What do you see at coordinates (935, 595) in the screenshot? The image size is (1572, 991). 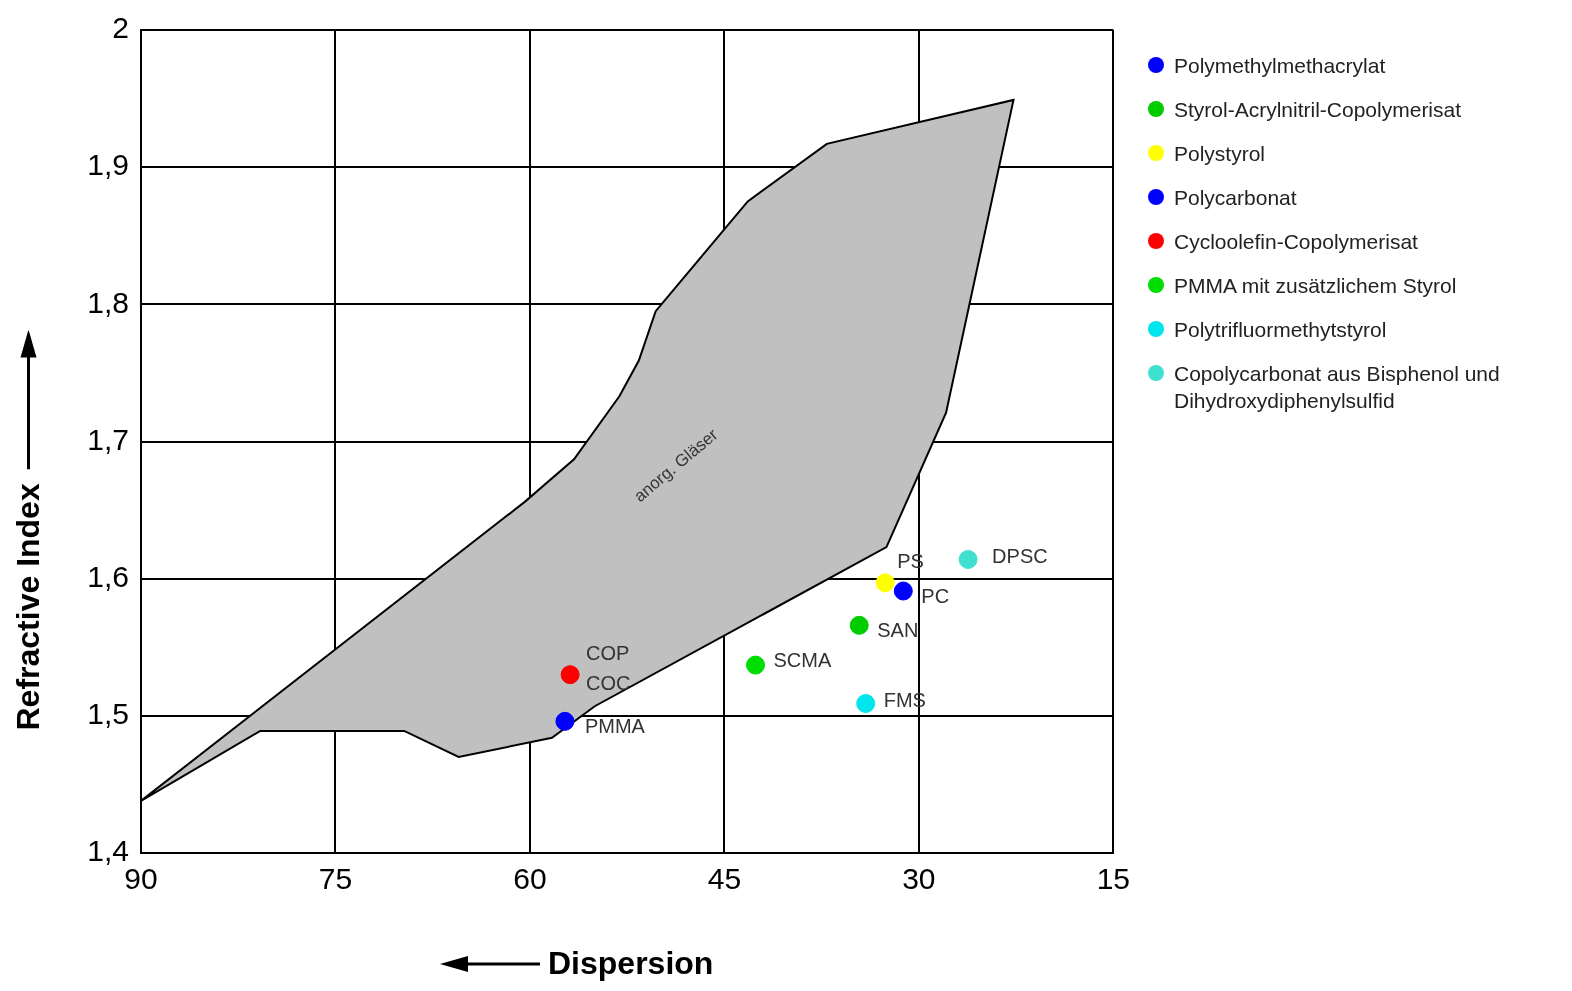 I see `annotation: PC` at bounding box center [935, 595].